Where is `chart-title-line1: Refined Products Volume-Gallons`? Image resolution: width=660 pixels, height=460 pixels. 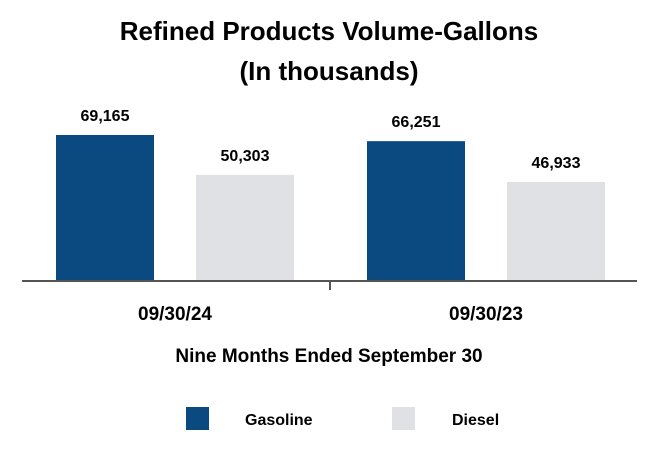 chart-title-line1: Refined Products Volume-Gallons is located at coordinates (329, 31).